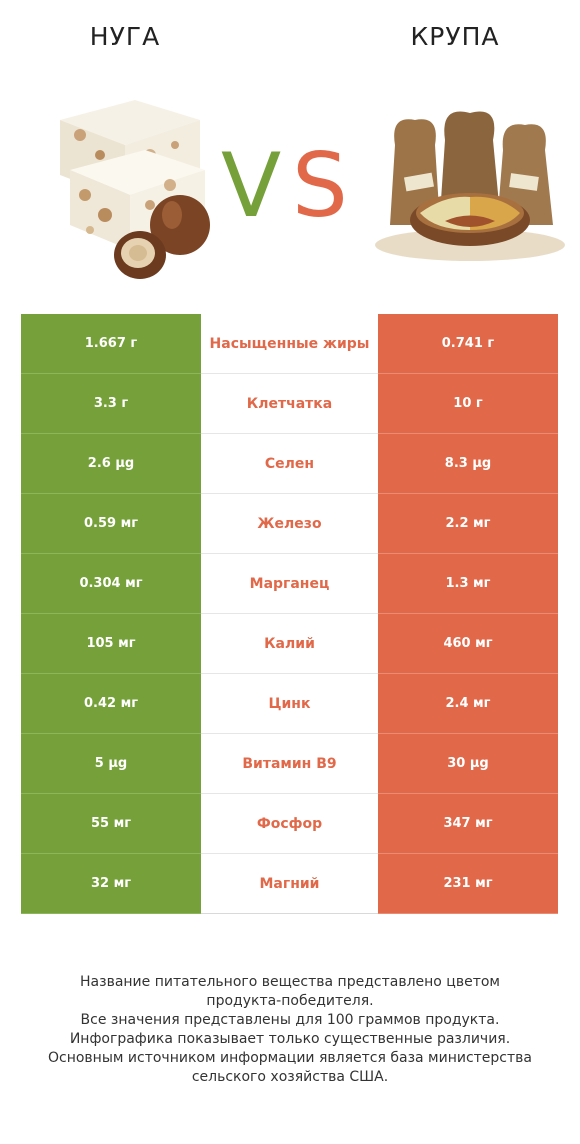 The width and height of the screenshot is (580, 1144). Describe the element at coordinates (290, 1077) in the screenshot. I see `footer-line: сельского хозяйства США.` at that location.